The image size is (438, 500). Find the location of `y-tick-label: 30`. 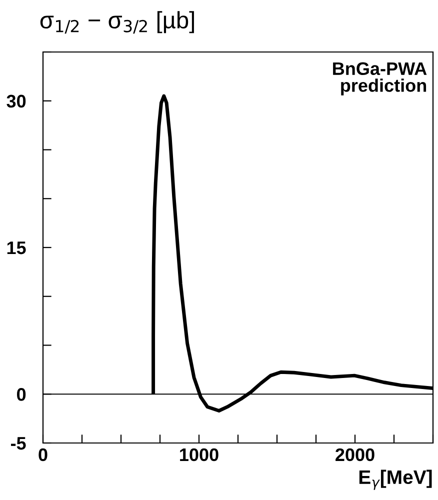

y-tick-label: 30 is located at coordinates (16, 101).